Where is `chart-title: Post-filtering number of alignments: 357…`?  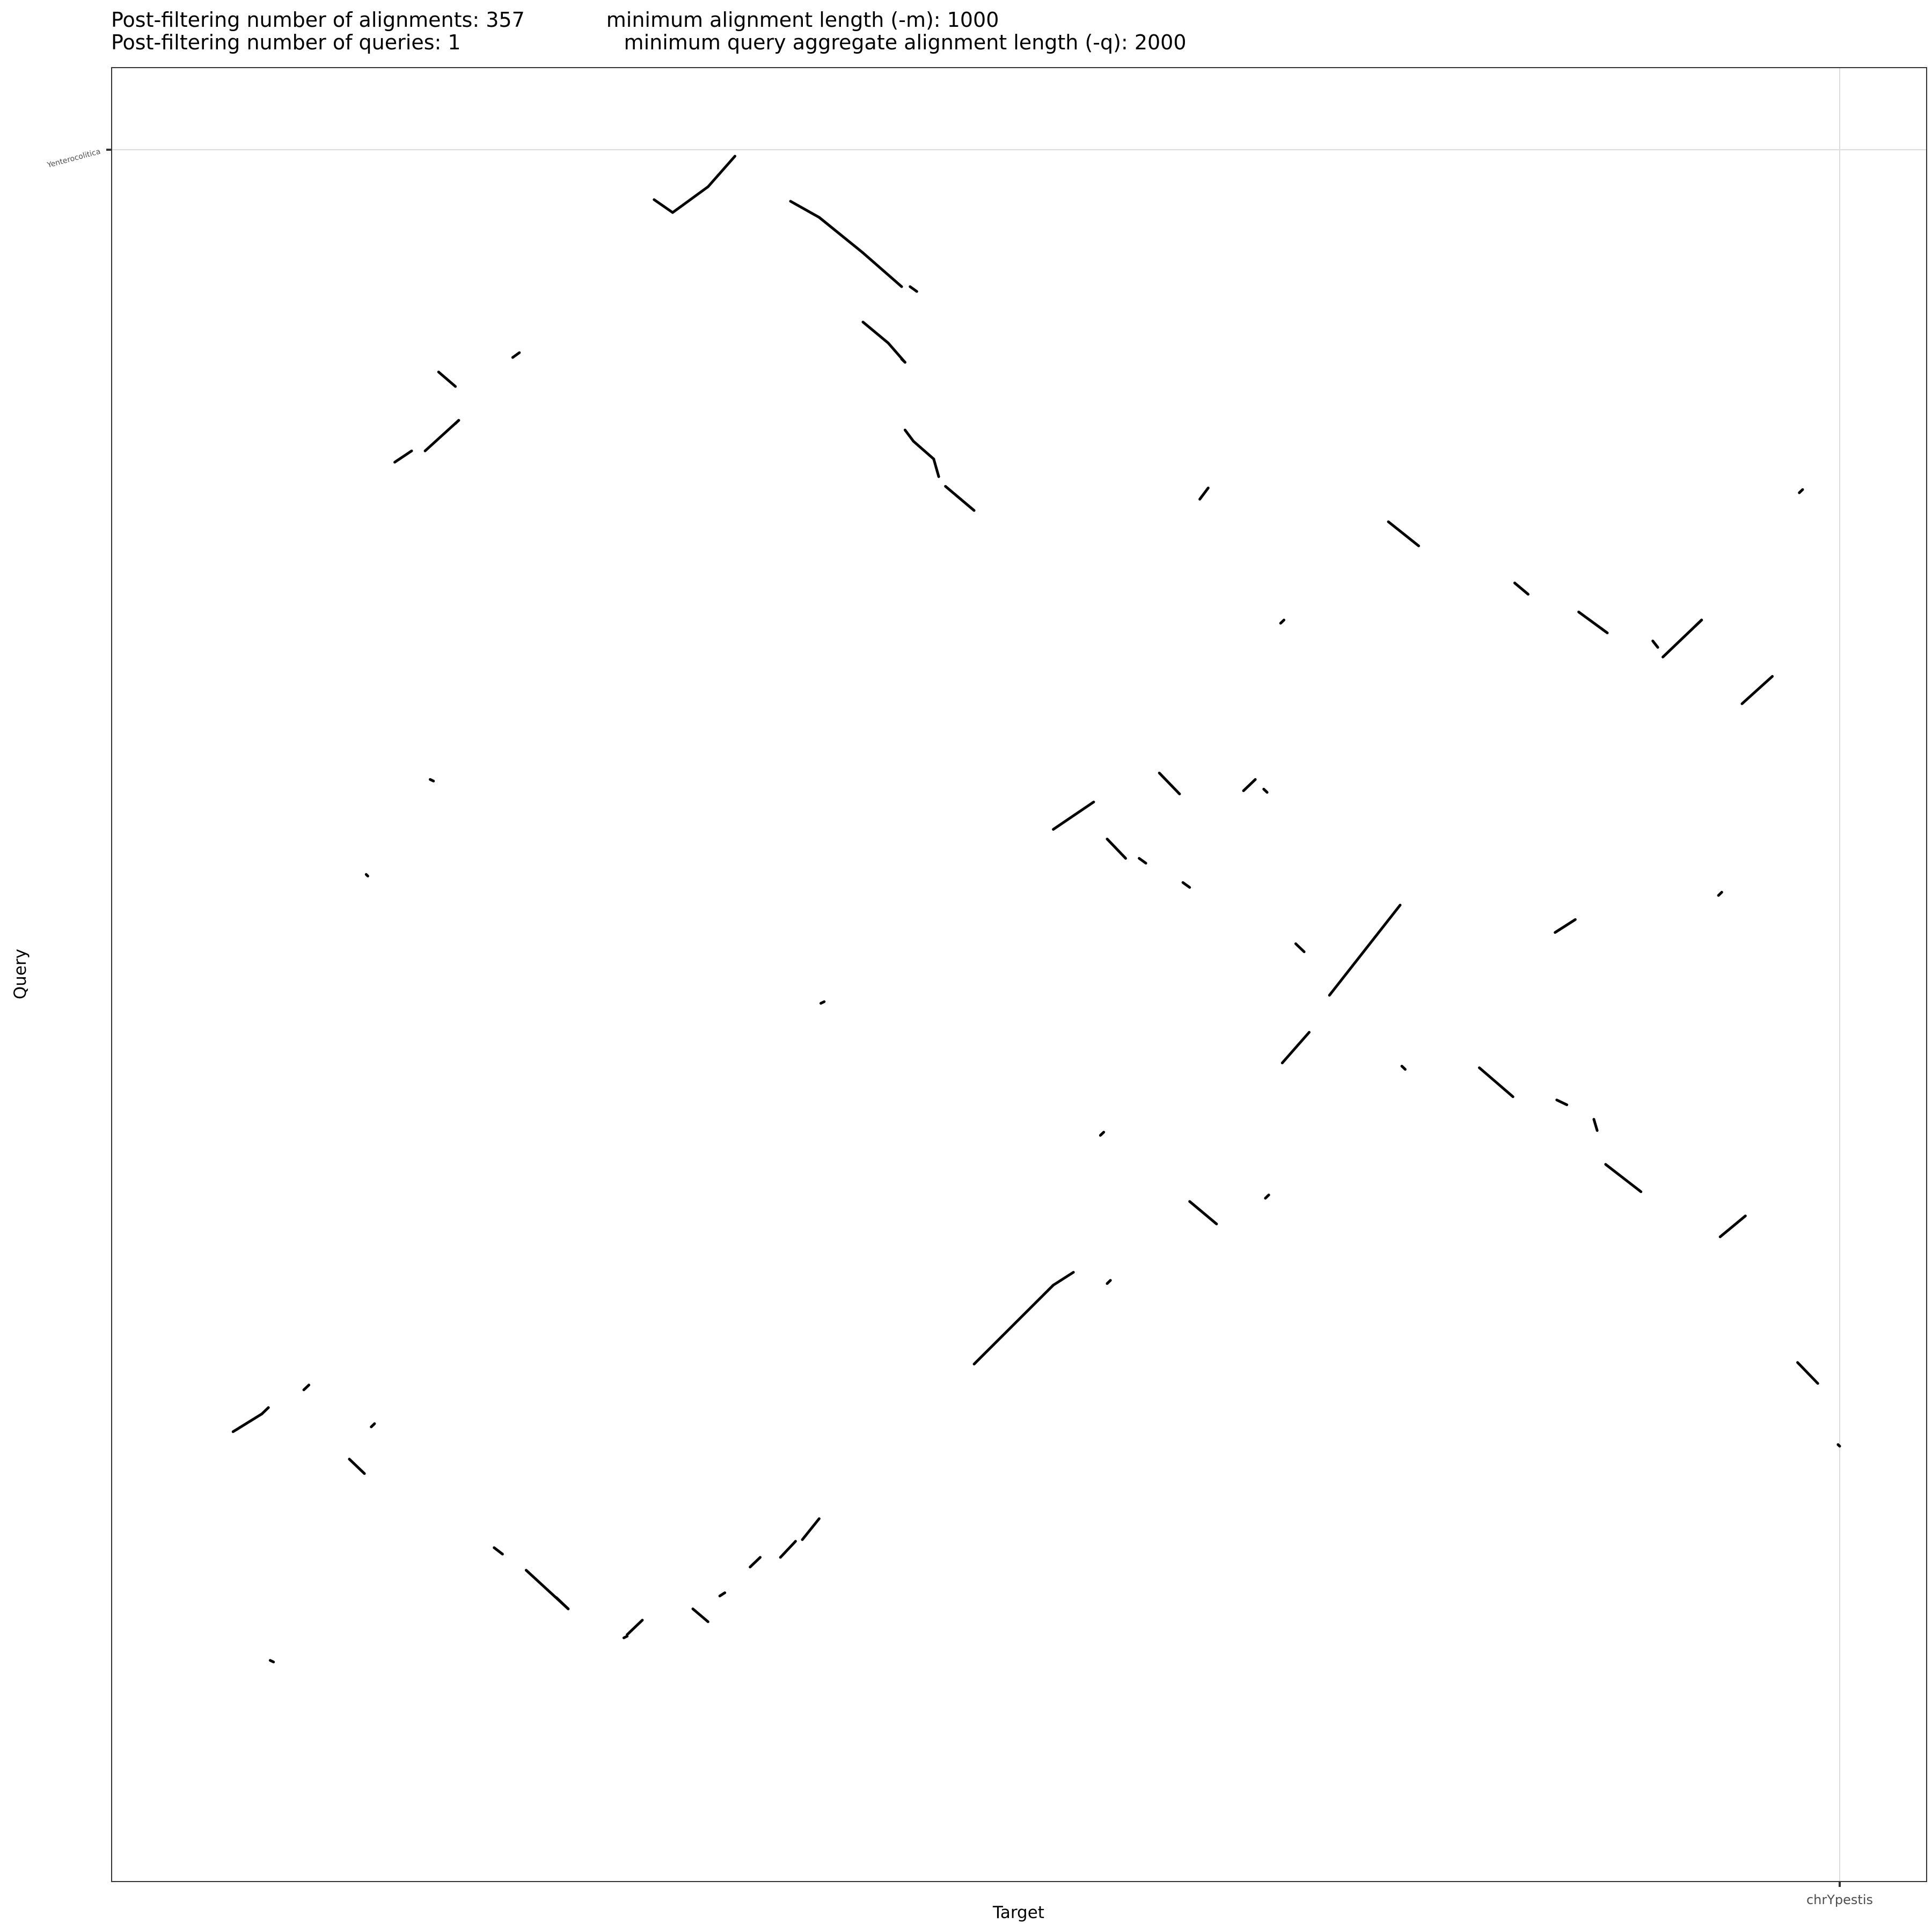
chart-title: Post-filtering number of alignments: 357… is located at coordinates (555, 20).